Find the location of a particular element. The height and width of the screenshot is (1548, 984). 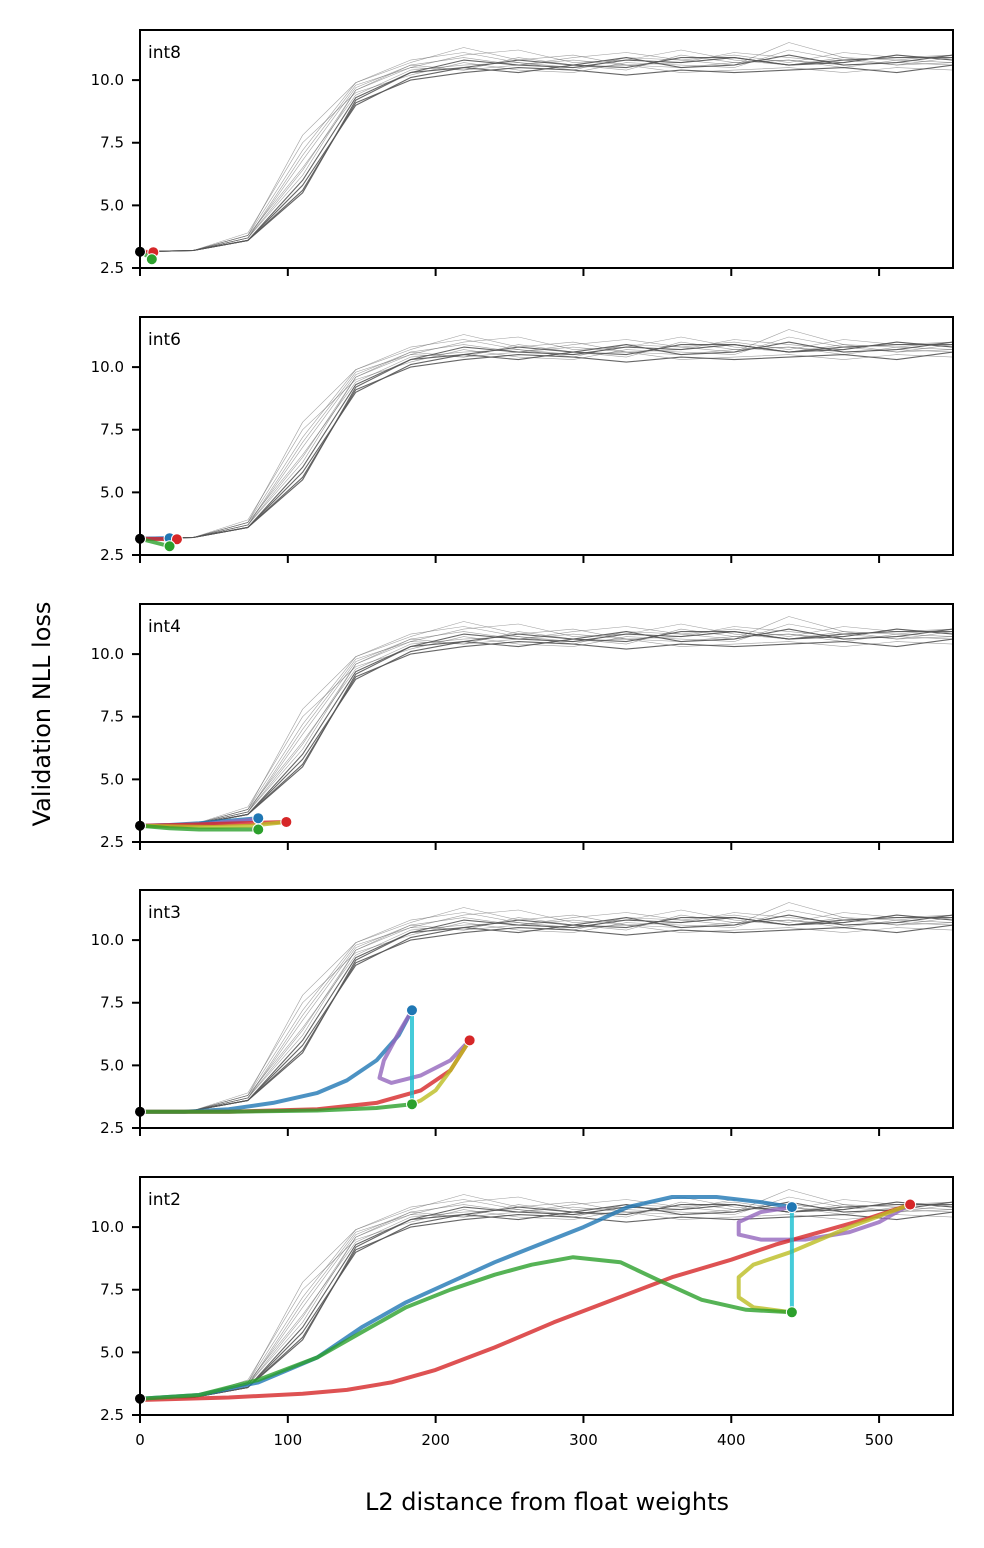

series-line-purple is located at coordinates (424, 1046).